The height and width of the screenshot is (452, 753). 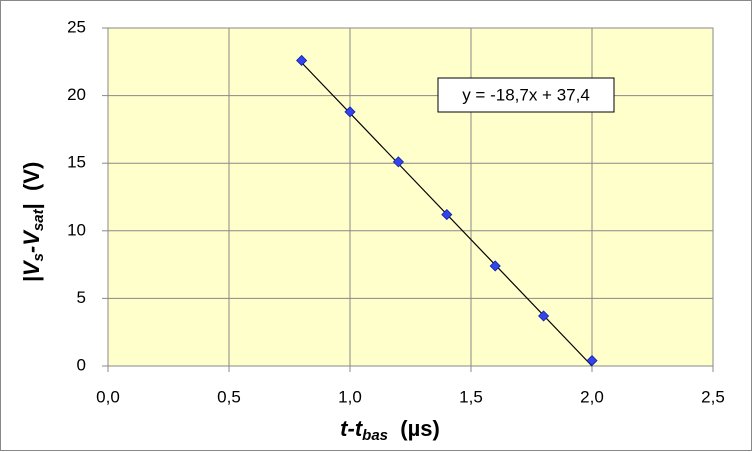 What do you see at coordinates (76, 162) in the screenshot?
I see `y-tick-label: 15` at bounding box center [76, 162].